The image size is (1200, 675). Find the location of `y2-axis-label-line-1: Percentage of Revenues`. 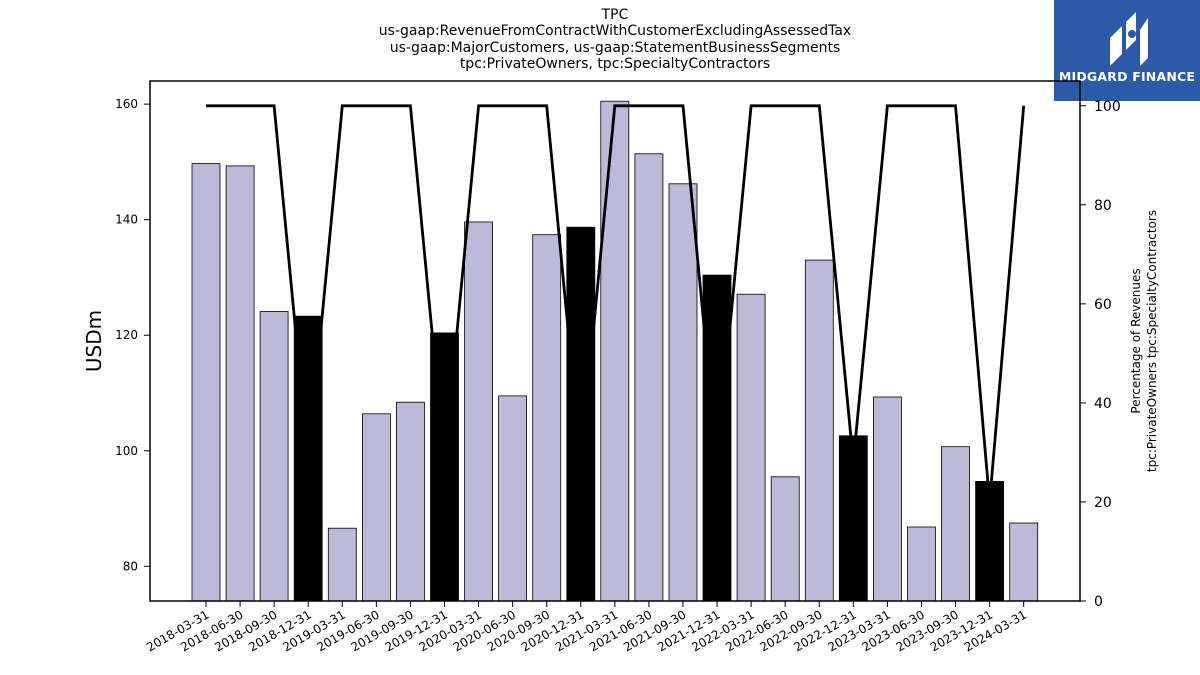

y2-axis-label-line-1: Percentage of Revenues is located at coordinates (1136, 340).